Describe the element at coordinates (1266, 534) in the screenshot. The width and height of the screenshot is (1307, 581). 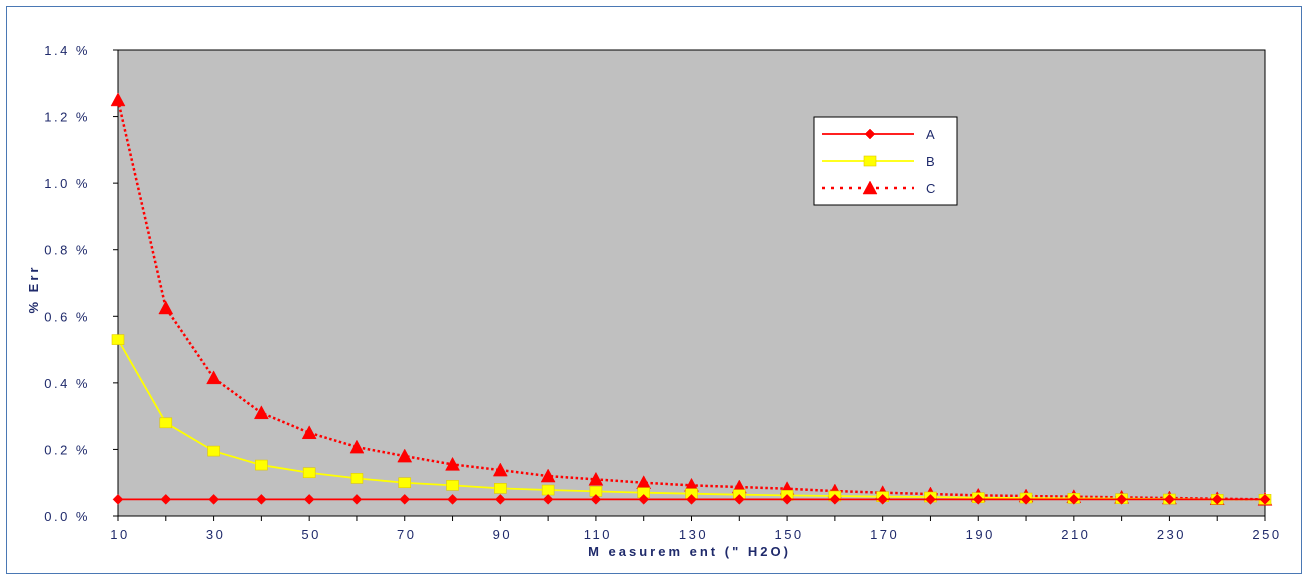
I see `x-tick-label: 250` at that location.